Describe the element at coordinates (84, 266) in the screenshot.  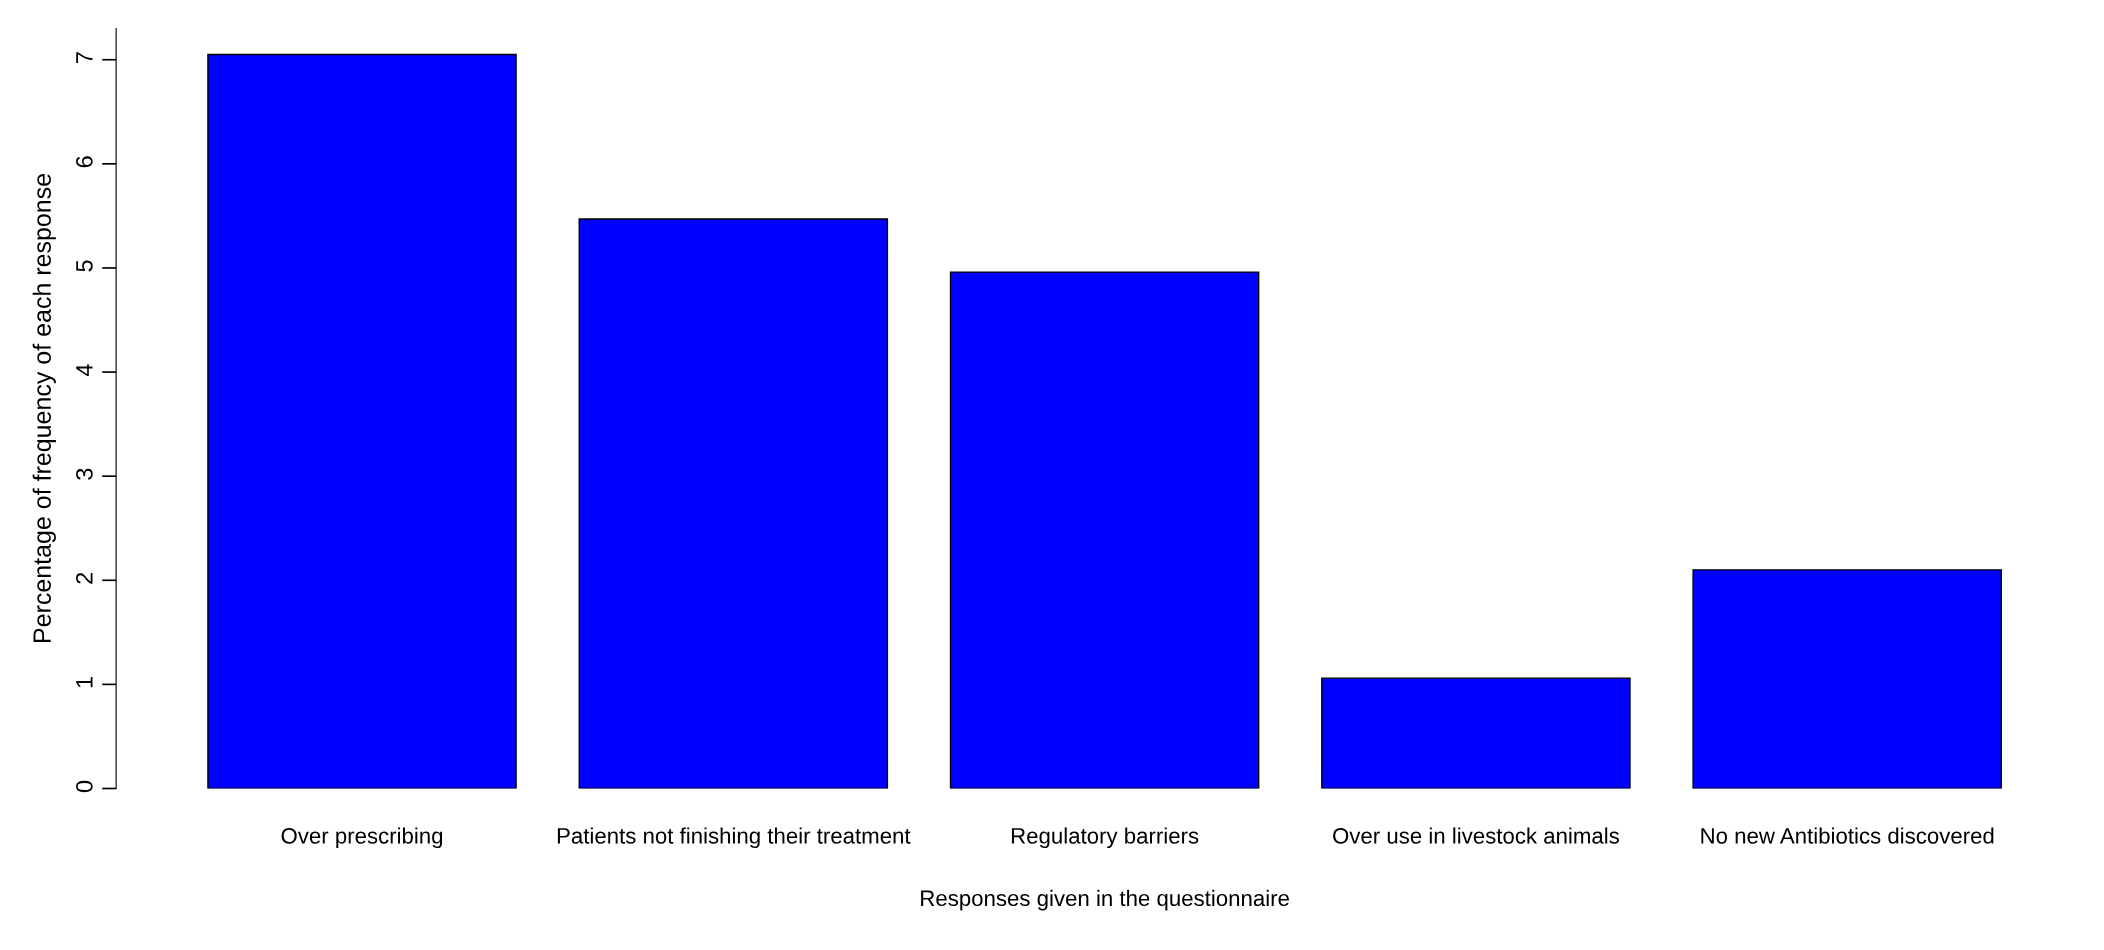
I see `y-tick-label: 5` at that location.